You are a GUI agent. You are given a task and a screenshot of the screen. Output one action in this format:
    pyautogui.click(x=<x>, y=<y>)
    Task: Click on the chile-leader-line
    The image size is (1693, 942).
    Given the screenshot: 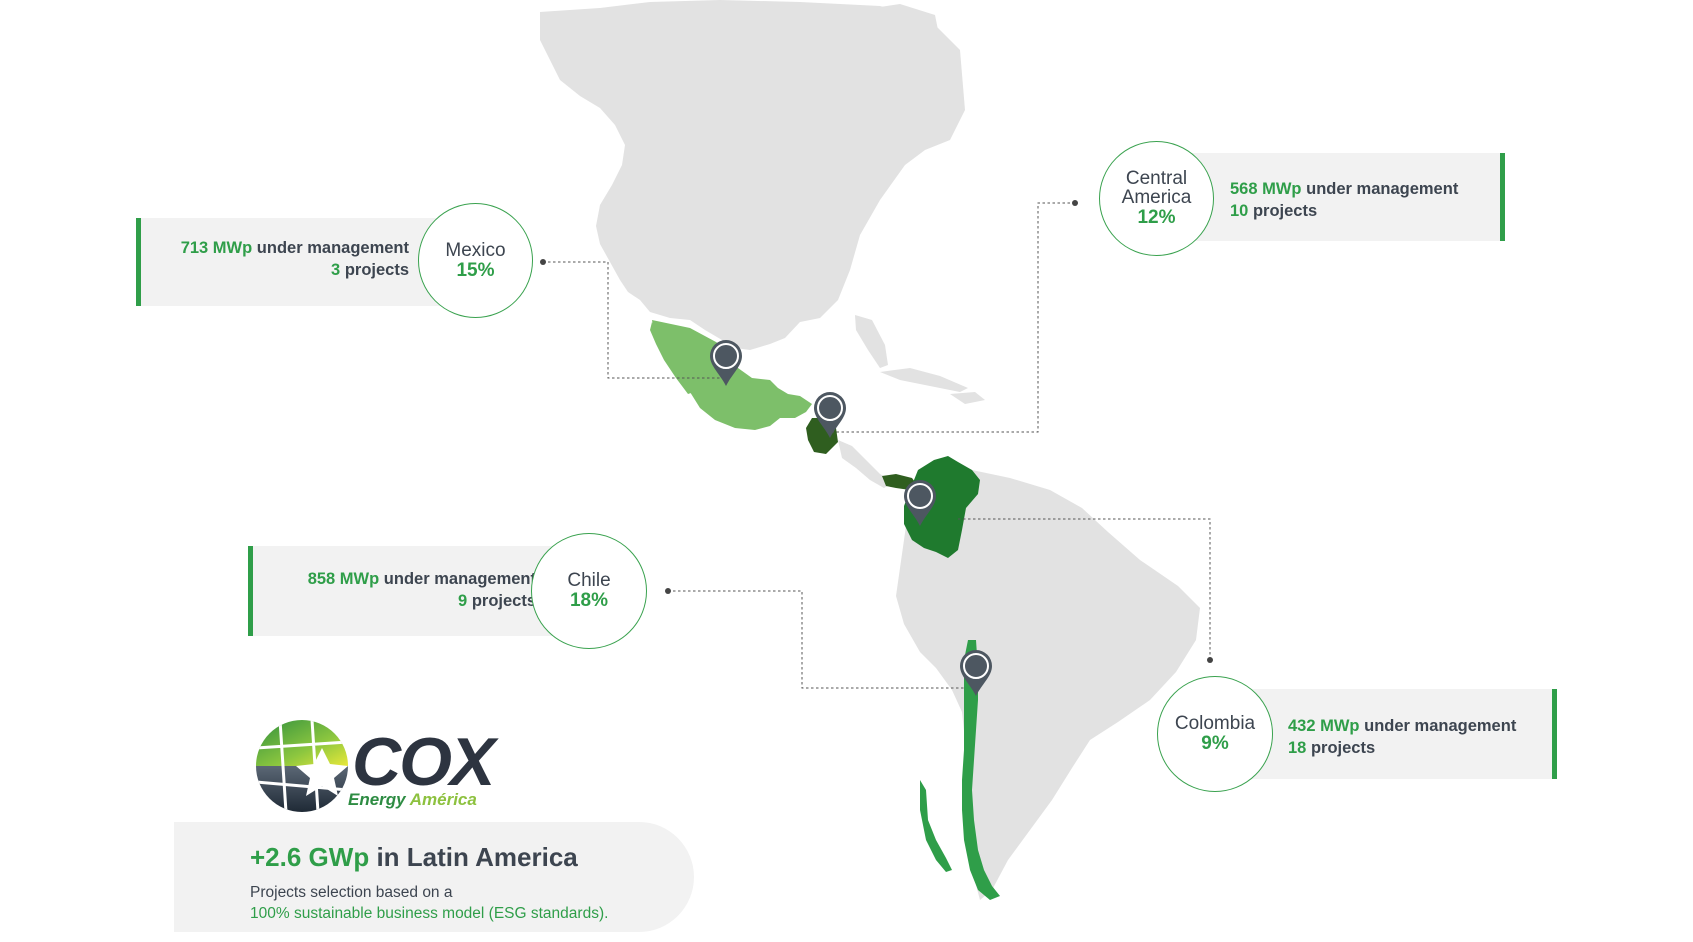 What is the action you would take?
    pyautogui.click(x=817, y=639)
    